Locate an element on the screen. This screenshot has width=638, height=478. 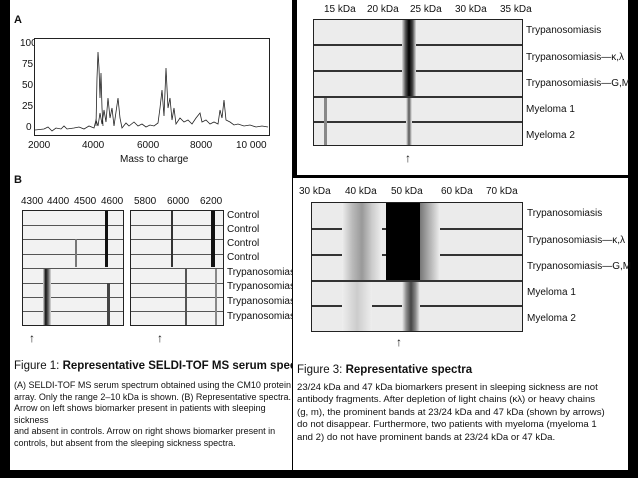
top-lane-label-2: Trypanosomiasis—κ,λ is located at coordinates (575, 57).